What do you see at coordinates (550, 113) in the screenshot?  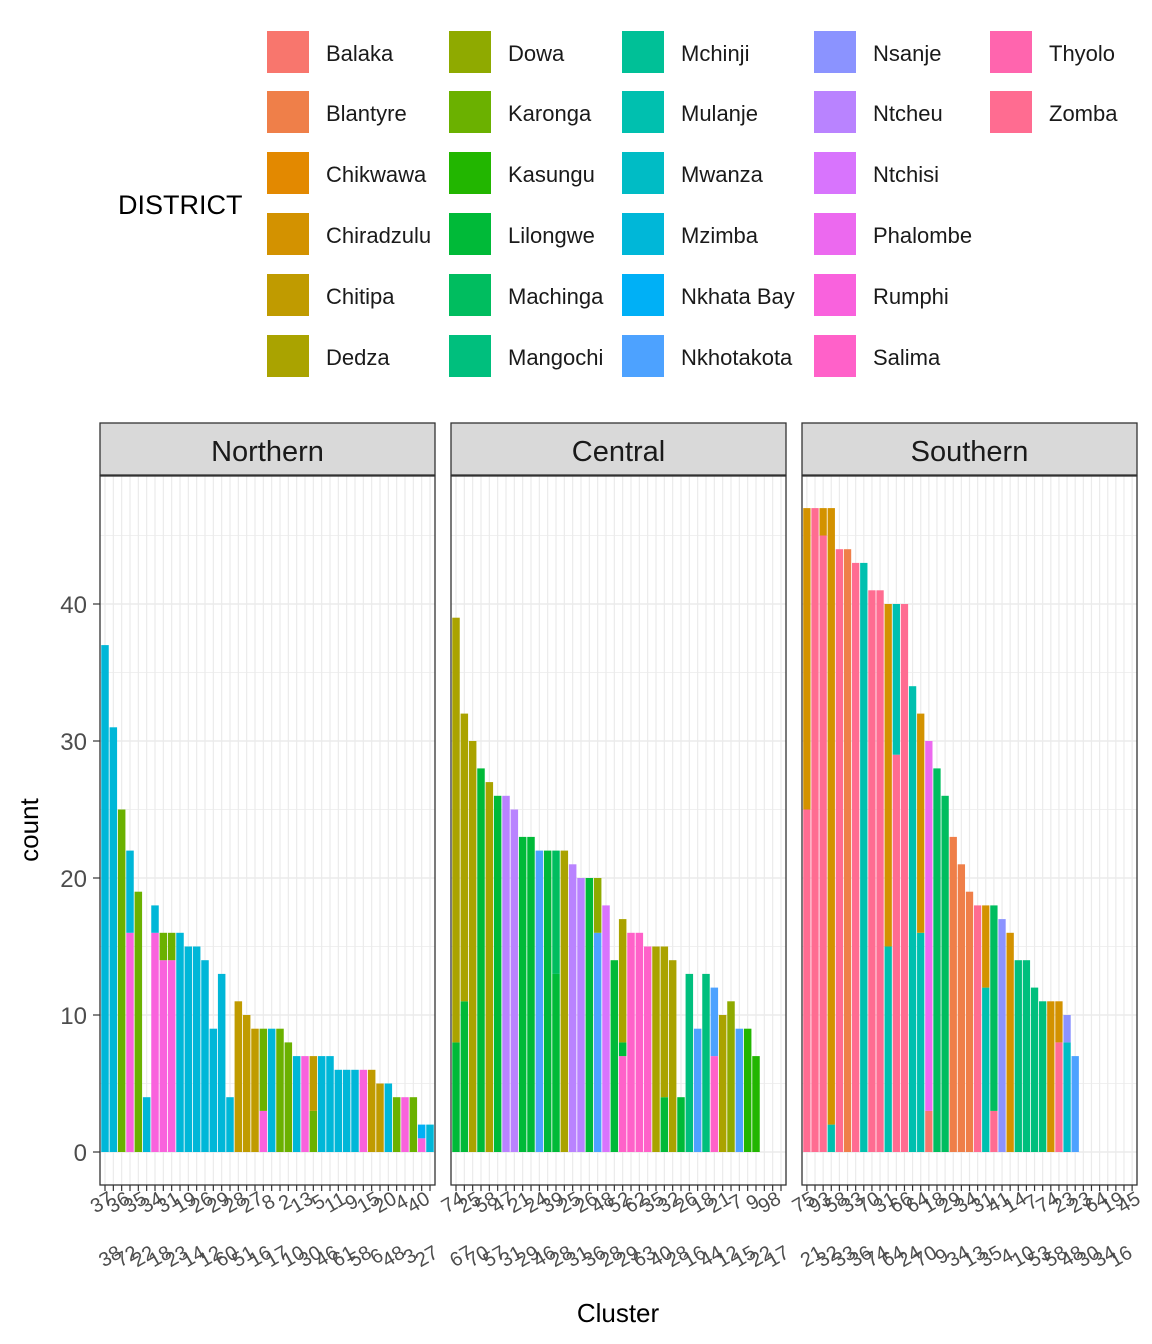 I see `legend-label: Karonga` at bounding box center [550, 113].